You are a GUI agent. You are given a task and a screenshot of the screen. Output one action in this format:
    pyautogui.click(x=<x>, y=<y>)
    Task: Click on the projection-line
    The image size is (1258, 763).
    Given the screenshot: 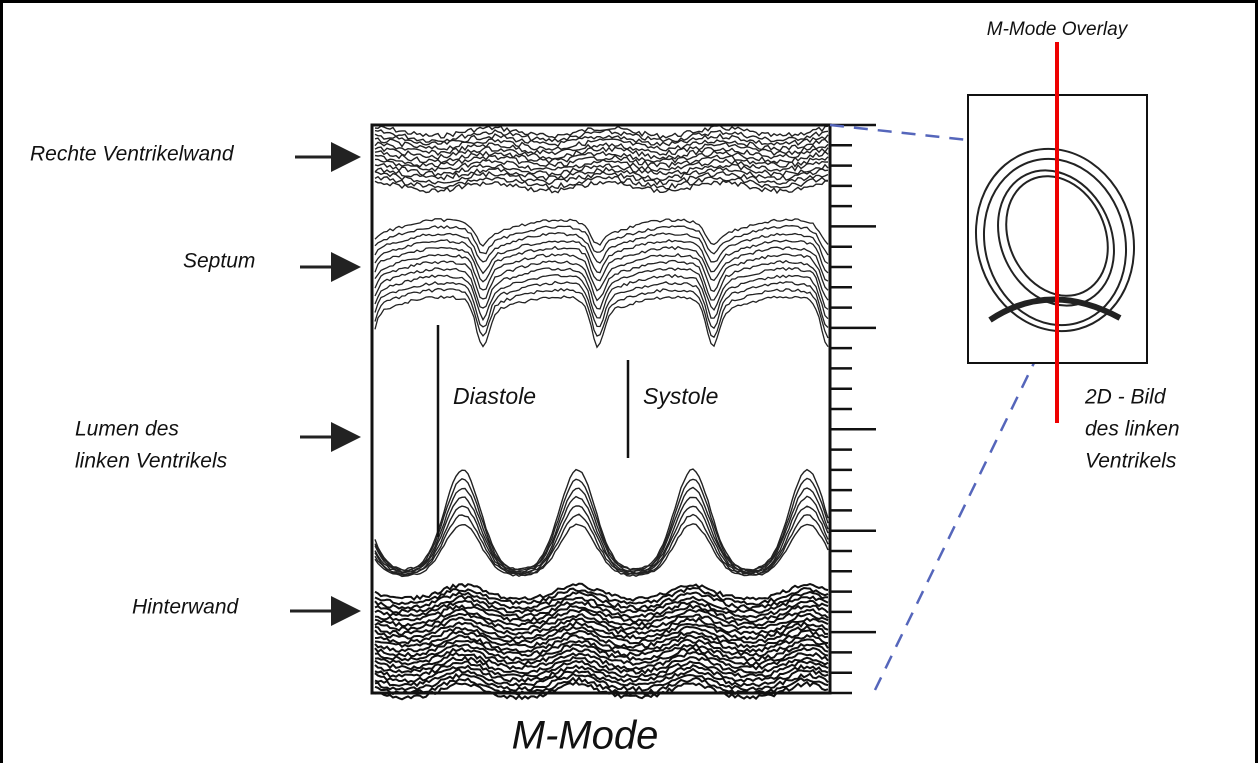 What is the action you would take?
    pyautogui.click(x=962, y=510)
    